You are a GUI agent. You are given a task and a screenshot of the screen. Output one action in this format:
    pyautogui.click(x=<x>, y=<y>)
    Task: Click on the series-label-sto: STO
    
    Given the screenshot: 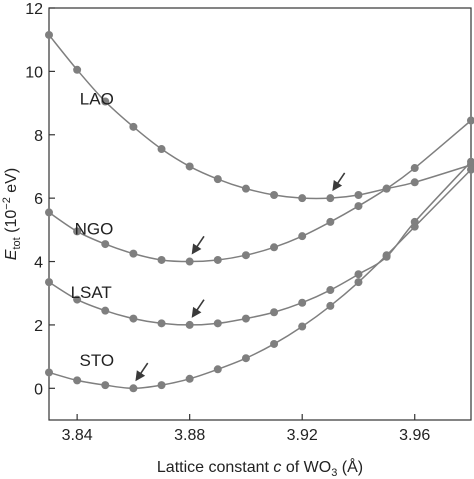 What is the action you would take?
    pyautogui.click(x=97, y=360)
    